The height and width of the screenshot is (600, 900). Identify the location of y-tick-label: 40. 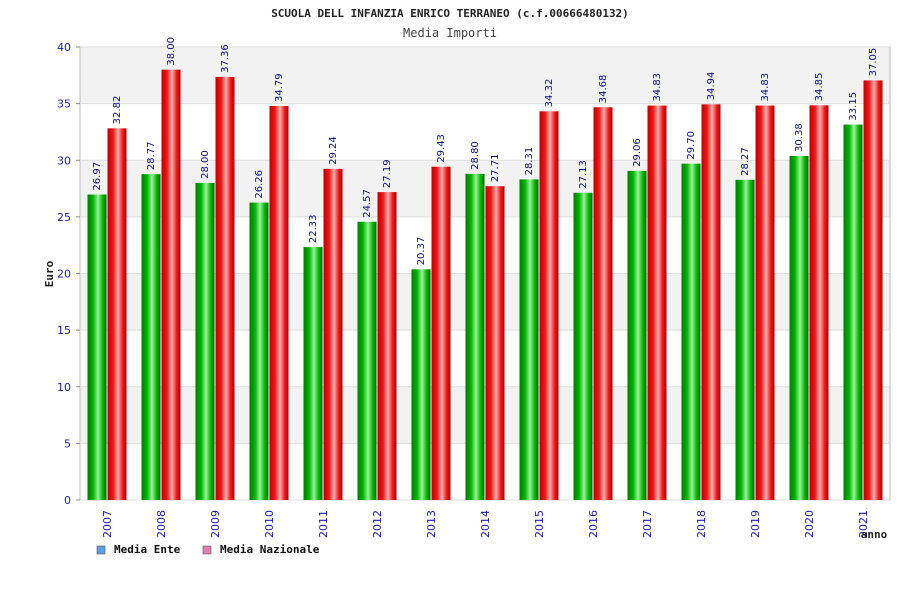
(64, 47).